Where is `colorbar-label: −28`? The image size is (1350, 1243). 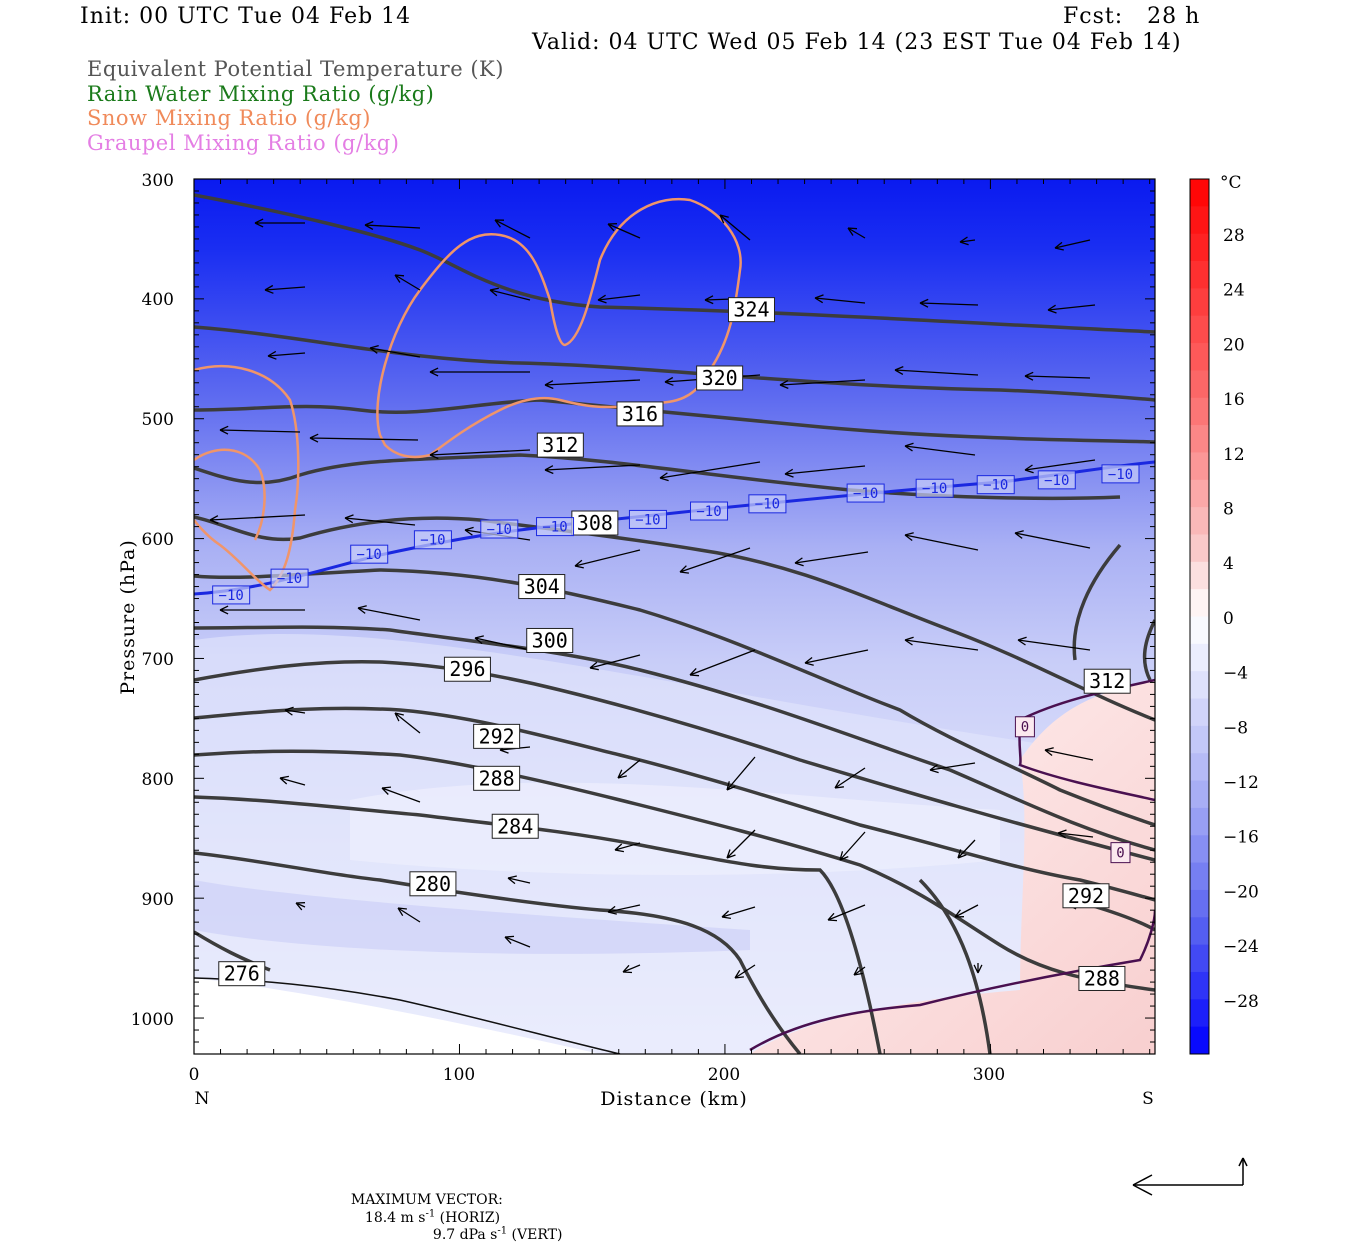 colorbar-label: −28 is located at coordinates (1241, 1002).